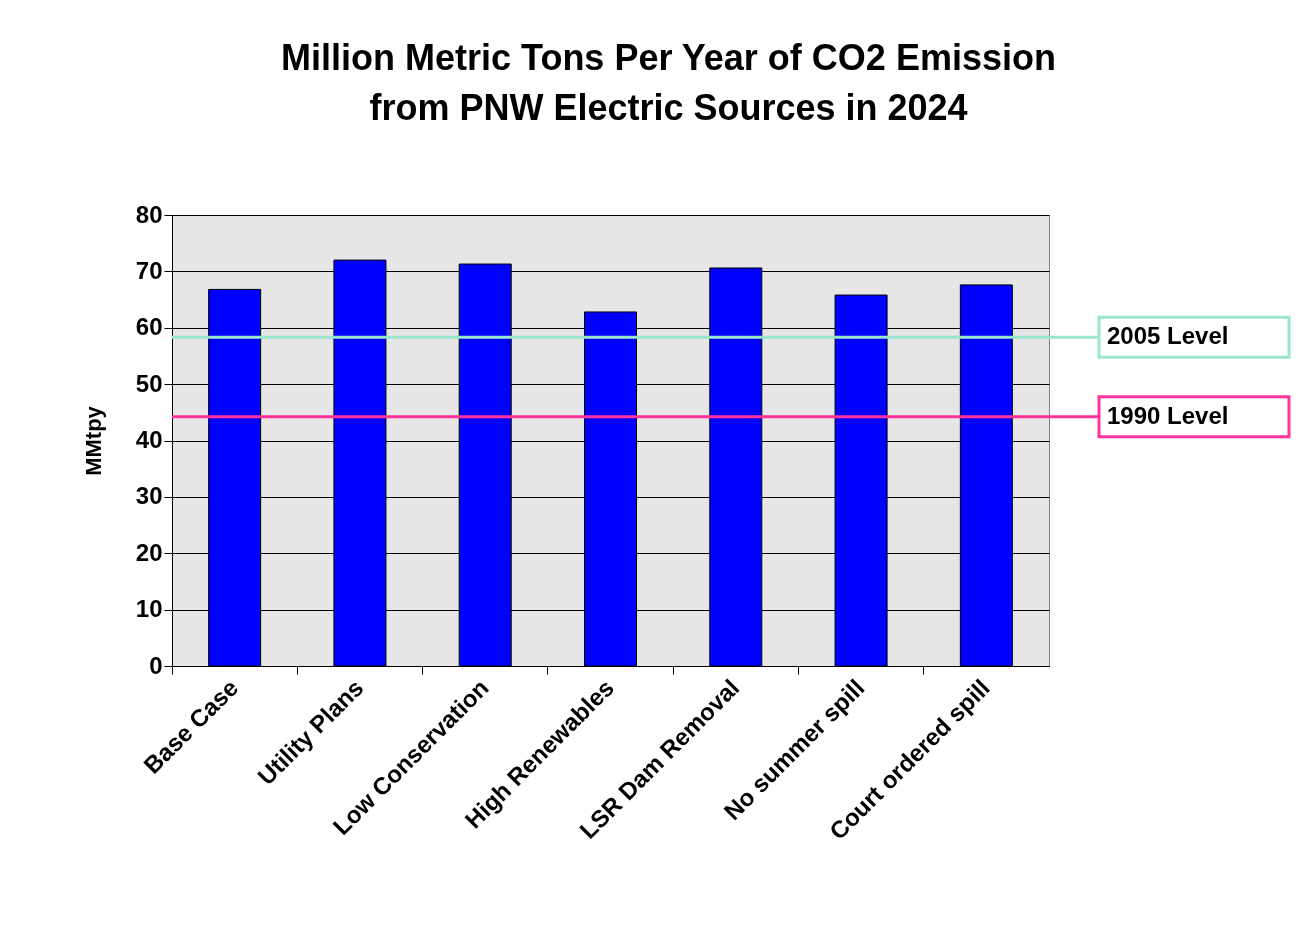 The height and width of the screenshot is (937, 1311). What do you see at coordinates (93, 440) in the screenshot?
I see `y-axis-title: MMtpy` at bounding box center [93, 440].